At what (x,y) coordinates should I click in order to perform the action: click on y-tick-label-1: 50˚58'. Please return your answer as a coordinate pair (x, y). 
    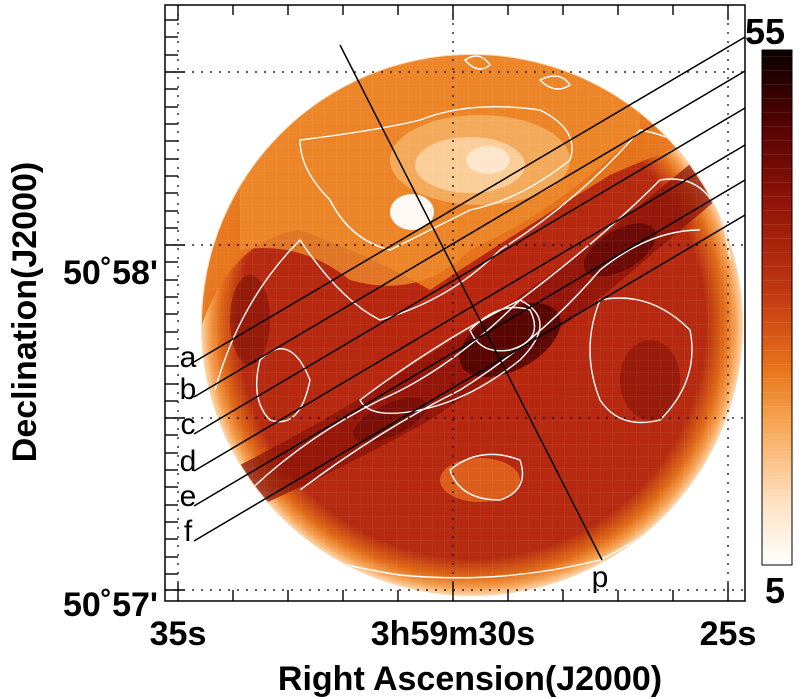
    Looking at the image, I should click on (110, 273).